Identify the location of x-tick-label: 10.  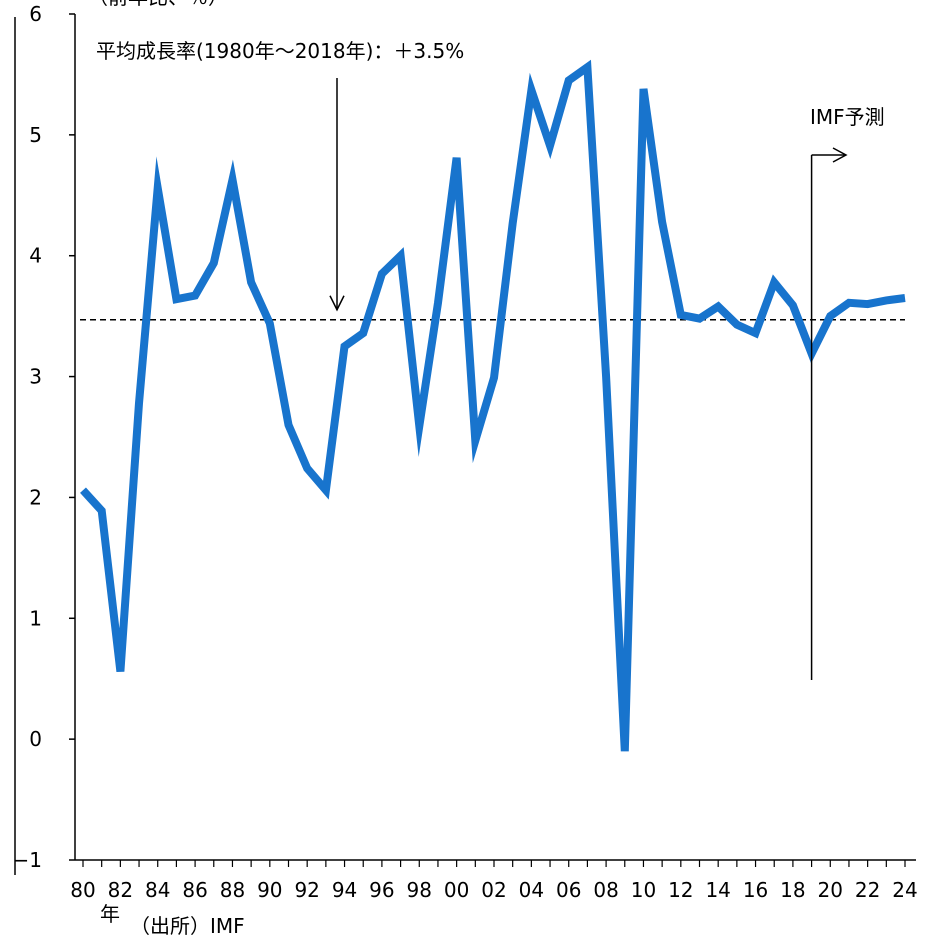
(643, 890).